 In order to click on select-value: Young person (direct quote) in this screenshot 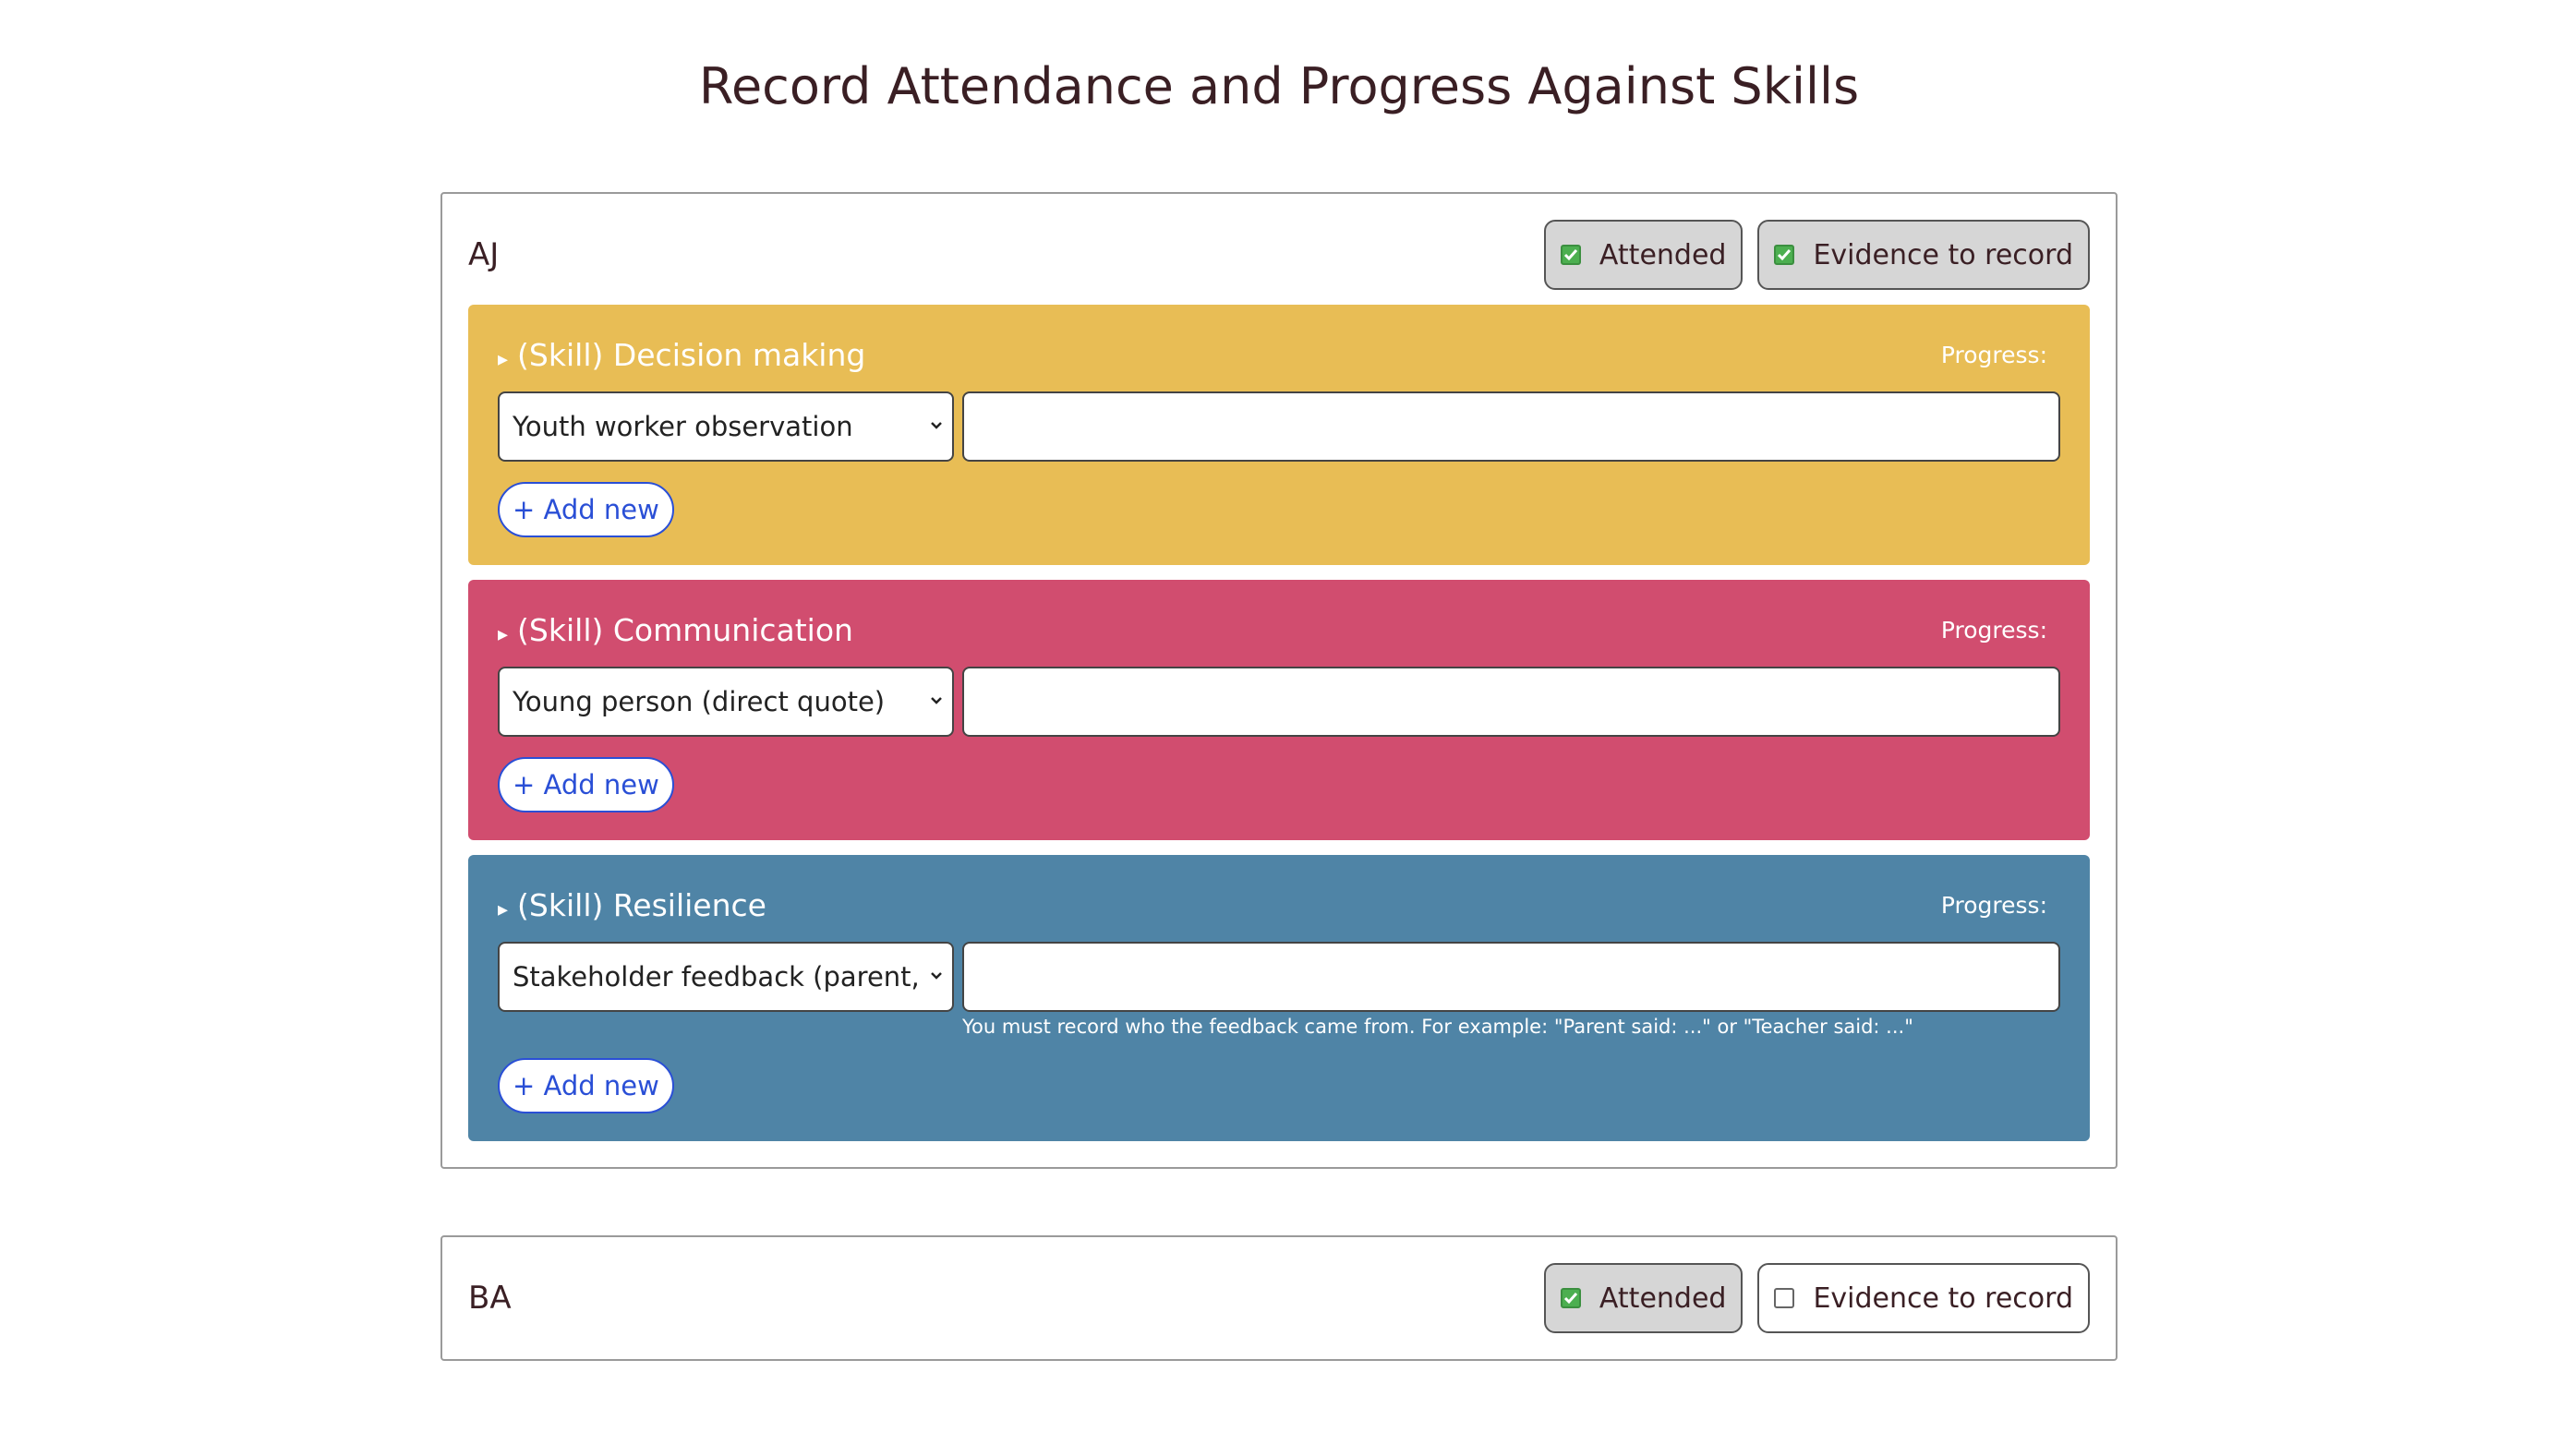, I will do `click(699, 701)`.